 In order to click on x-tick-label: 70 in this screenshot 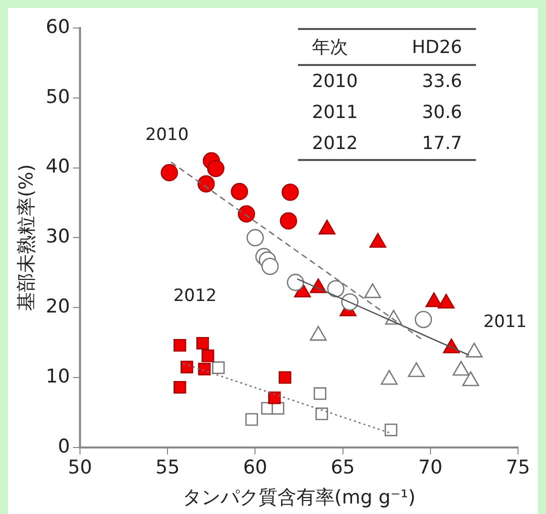, I will do `click(430, 467)`.